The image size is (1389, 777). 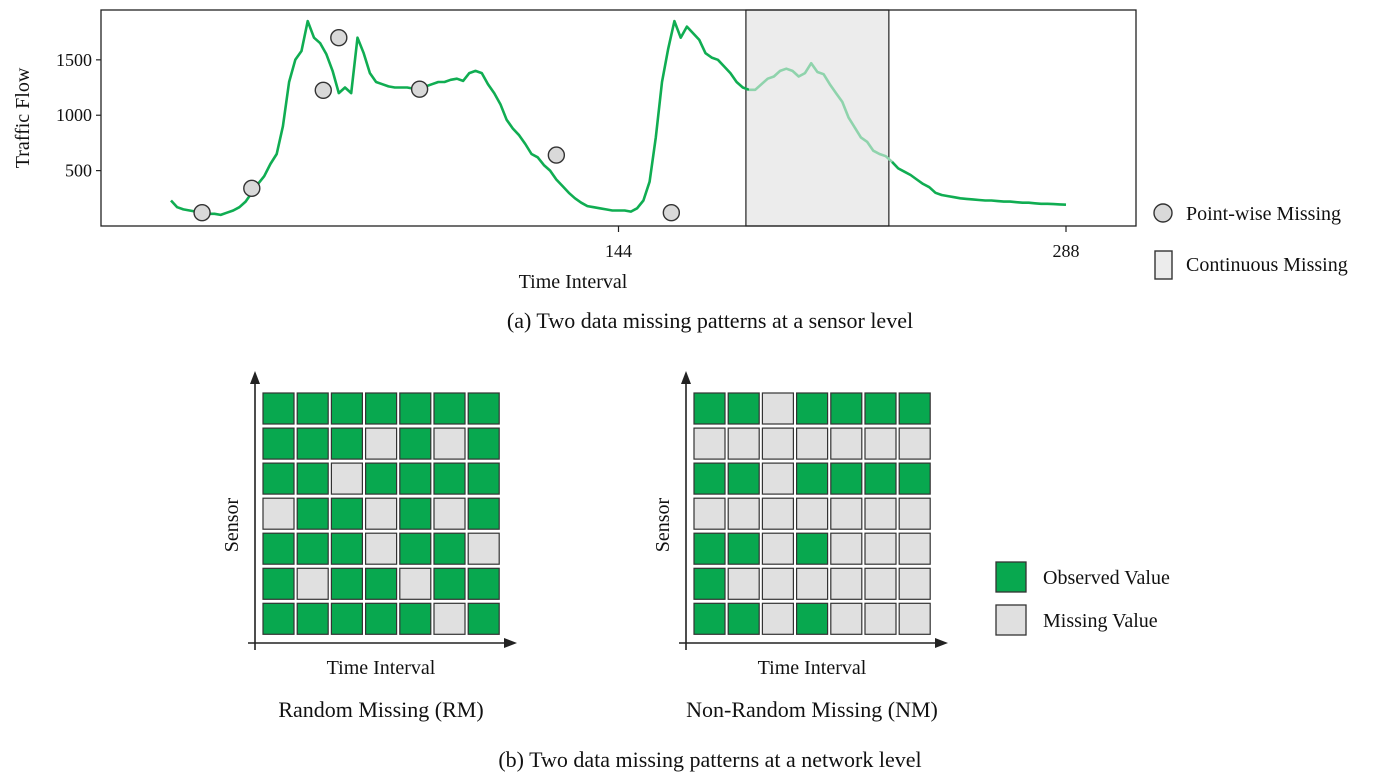 I want to click on continuous-missing-legend-label: Continuous Missing, so click(x=1267, y=265).